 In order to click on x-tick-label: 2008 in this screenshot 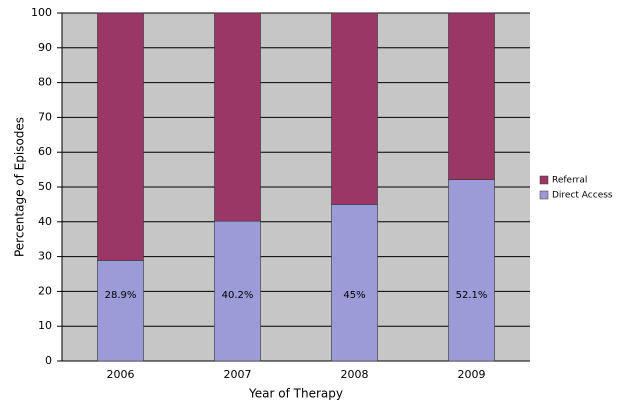, I will do `click(355, 374)`.